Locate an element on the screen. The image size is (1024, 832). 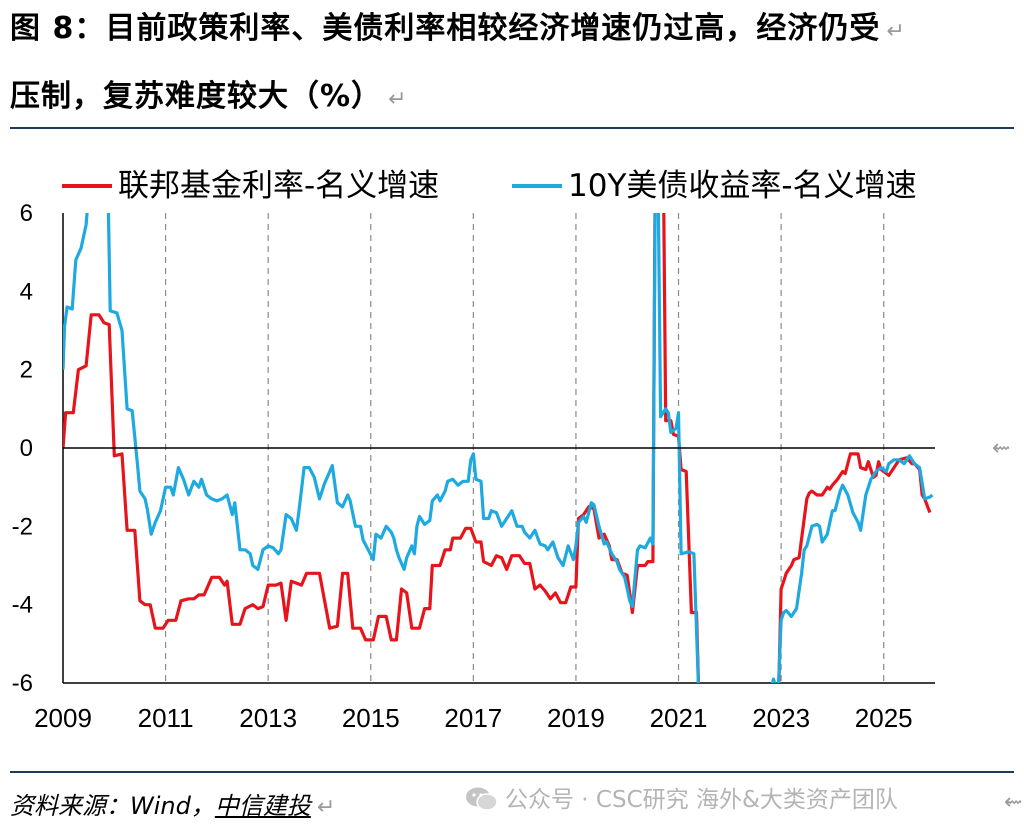
y-tick-label: 0 is located at coordinates (26, 448).